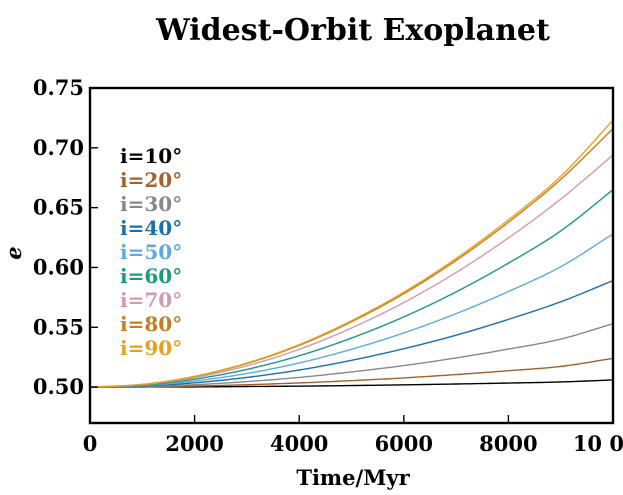 Image resolution: width=623 pixels, height=495 pixels. What do you see at coordinates (151, 204) in the screenshot?
I see `legend-item-3: i=30°` at bounding box center [151, 204].